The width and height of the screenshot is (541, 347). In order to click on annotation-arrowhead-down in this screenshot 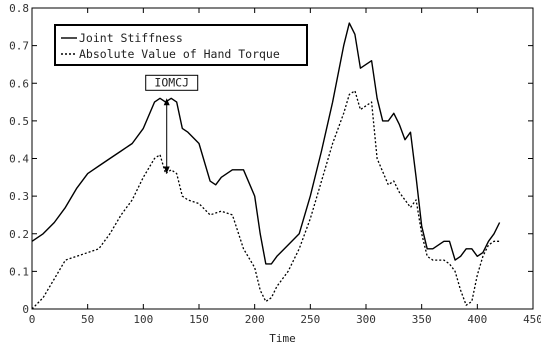, I will do `click(166, 170)`.